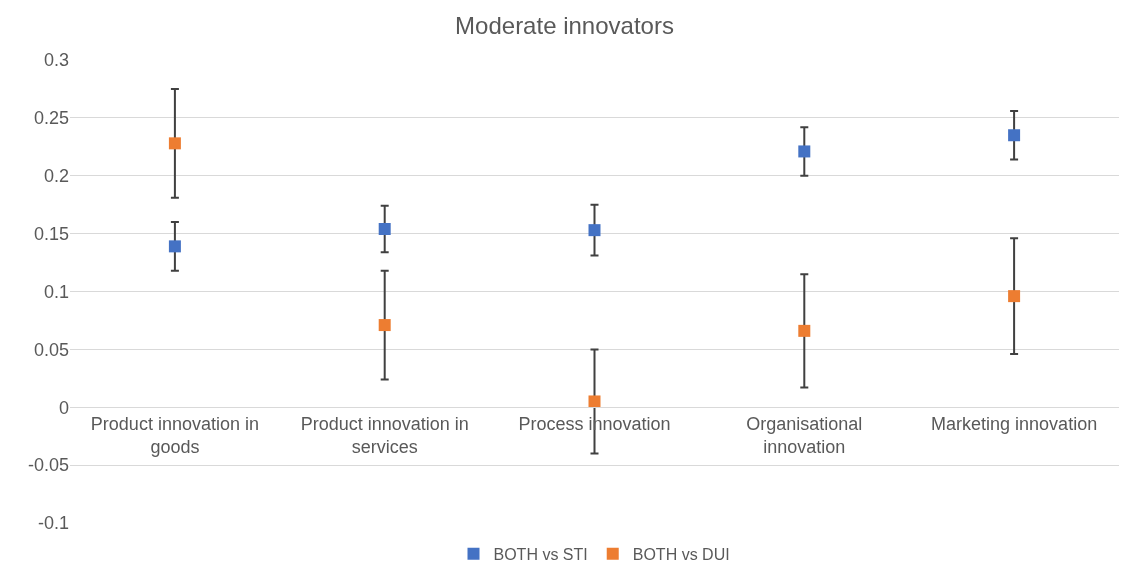  I want to click on y-tick-label: 0.2, so click(56, 176).